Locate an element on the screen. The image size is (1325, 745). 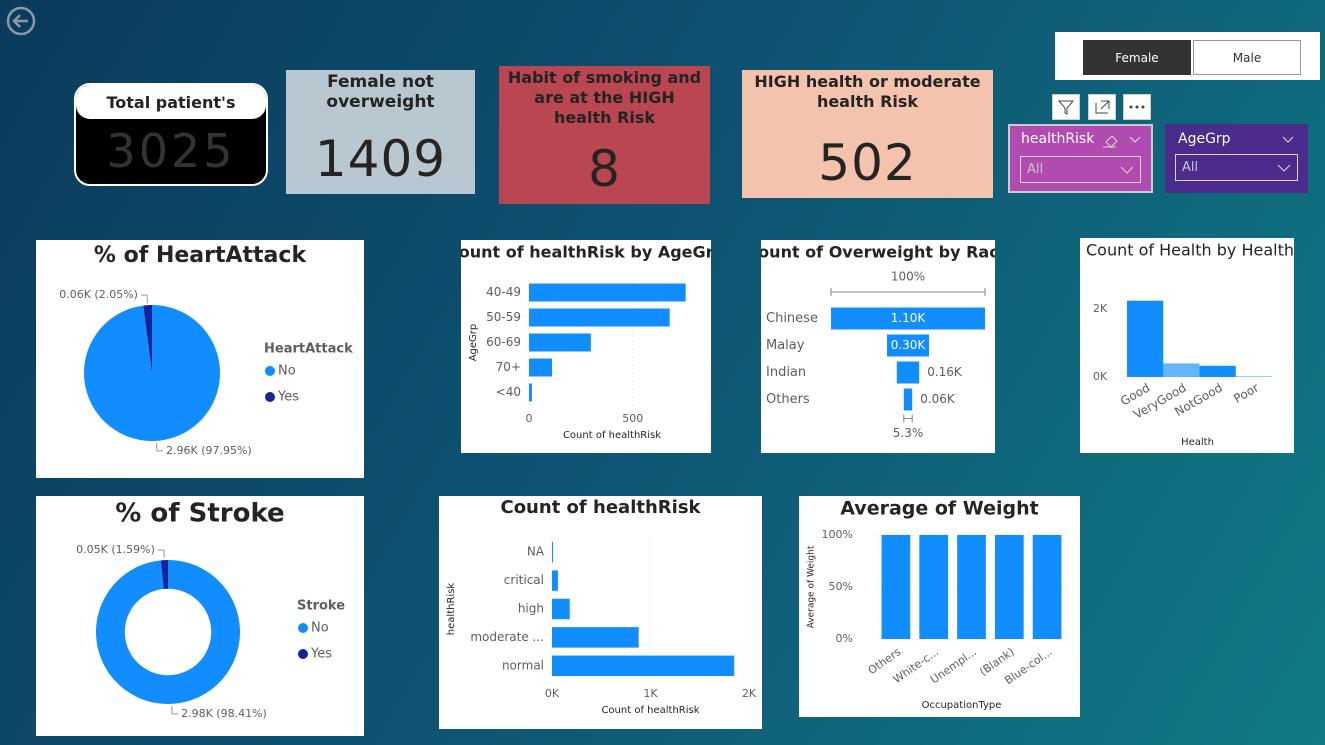
kpi-title: HIGH health or moderate health Risk is located at coordinates (867, 91).